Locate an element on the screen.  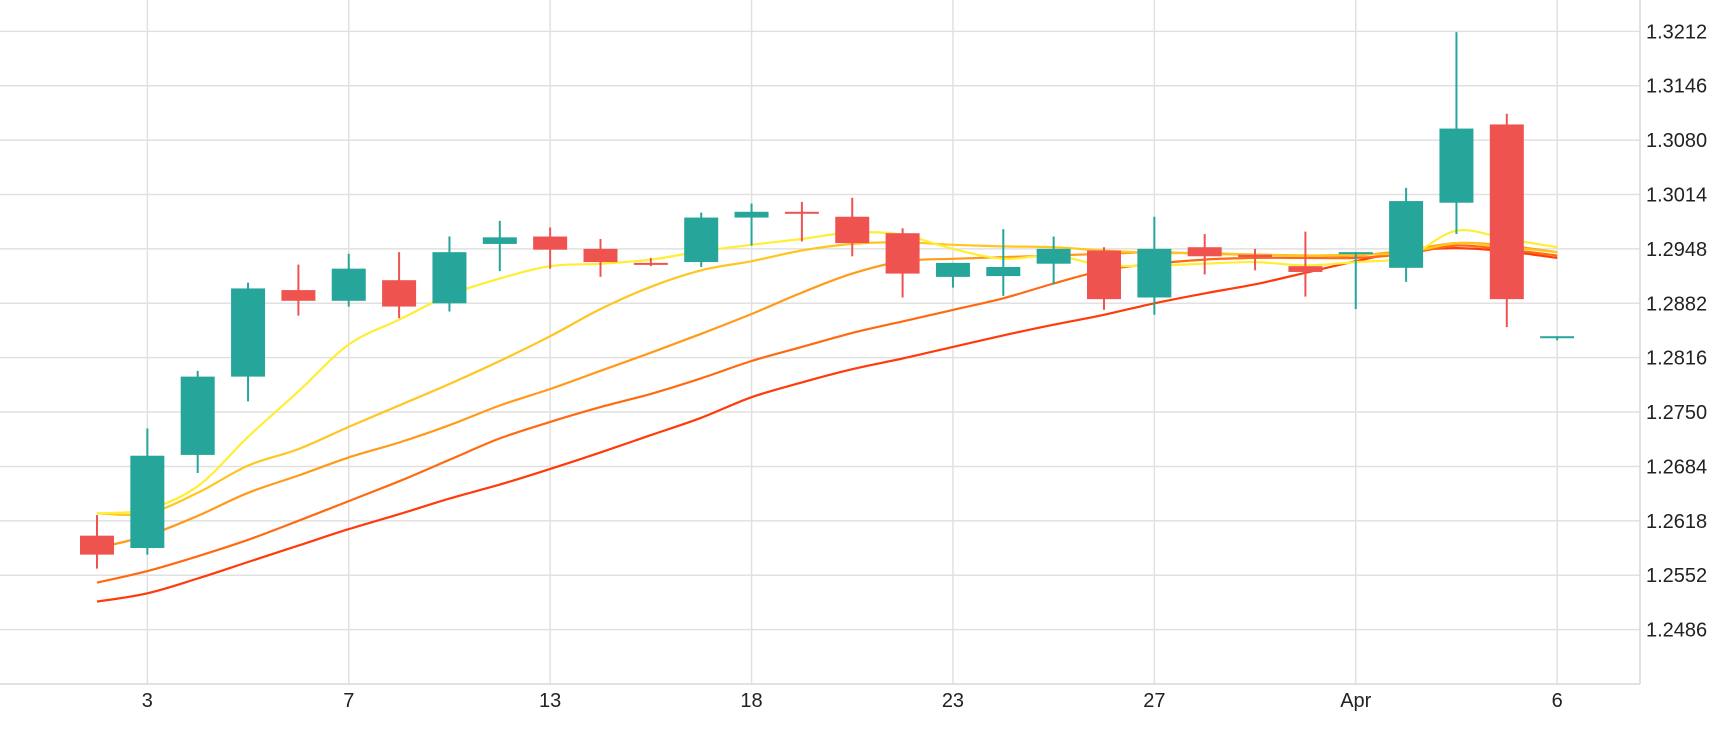
y-tick-label: 1.3212 is located at coordinates (1676, 32).